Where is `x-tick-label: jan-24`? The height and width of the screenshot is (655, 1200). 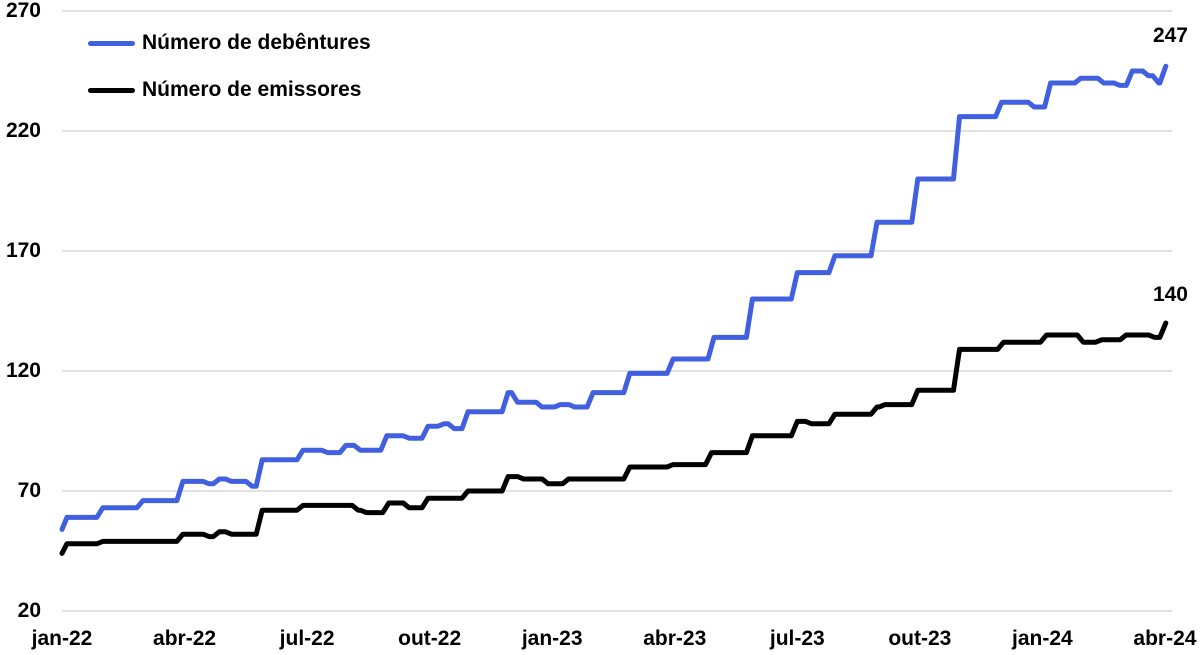 x-tick-label: jan-24 is located at coordinates (1042, 638).